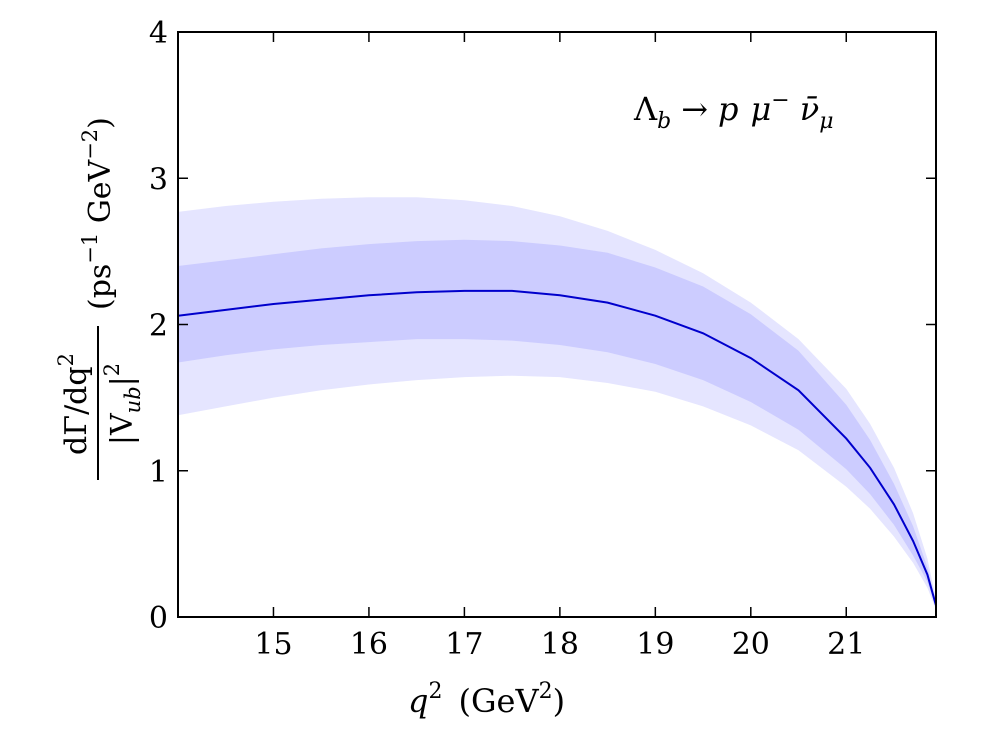 The width and height of the screenshot is (996, 740). I want to click on annot-nu: ν̄, so click(809, 109).